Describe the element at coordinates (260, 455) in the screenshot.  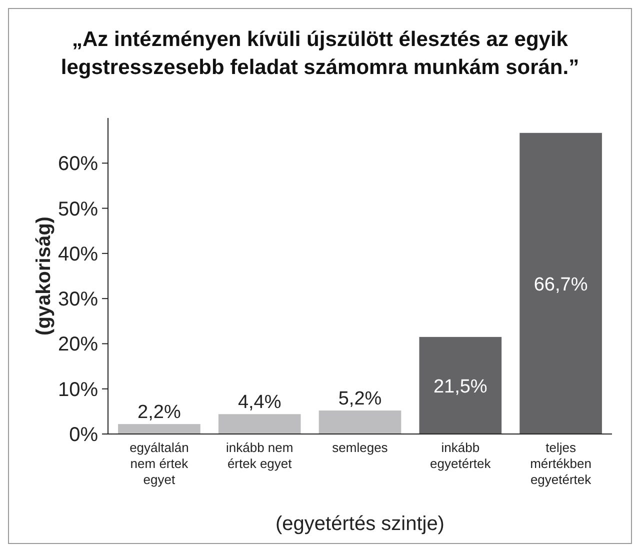
I see `x-tick-label: inkább nem értek egyet` at that location.